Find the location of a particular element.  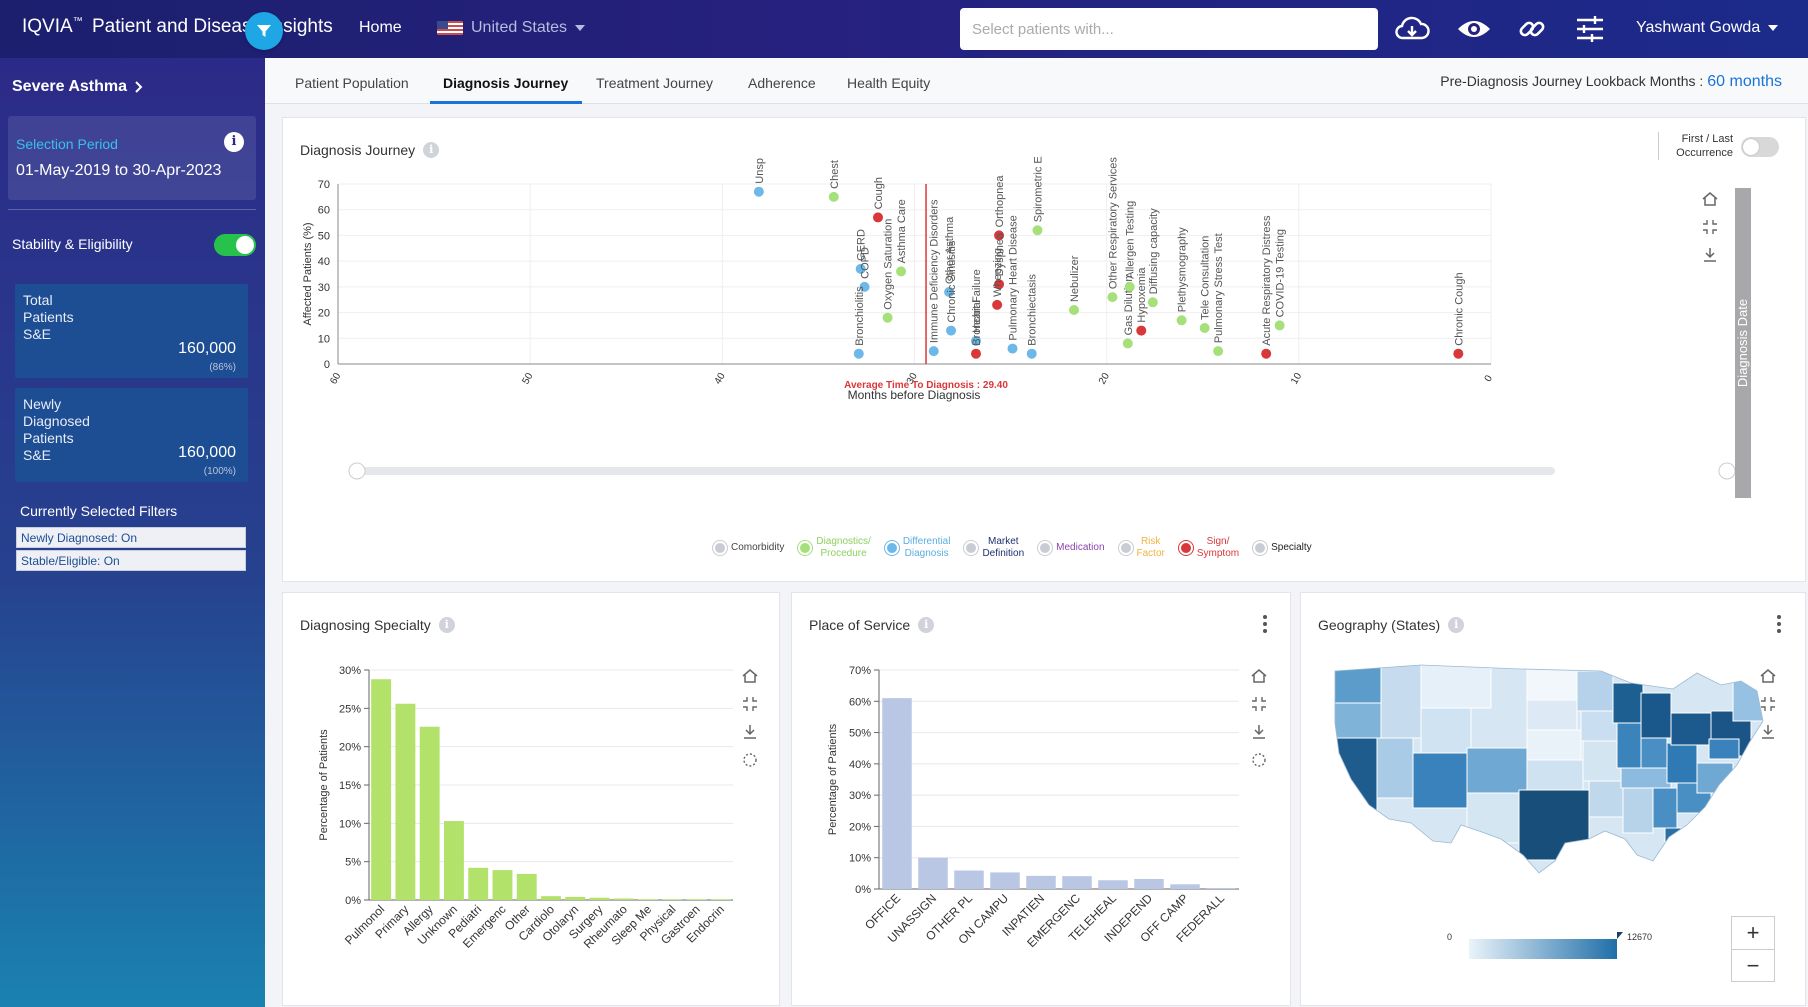

zoom-out-button: − is located at coordinates (1753, 965).